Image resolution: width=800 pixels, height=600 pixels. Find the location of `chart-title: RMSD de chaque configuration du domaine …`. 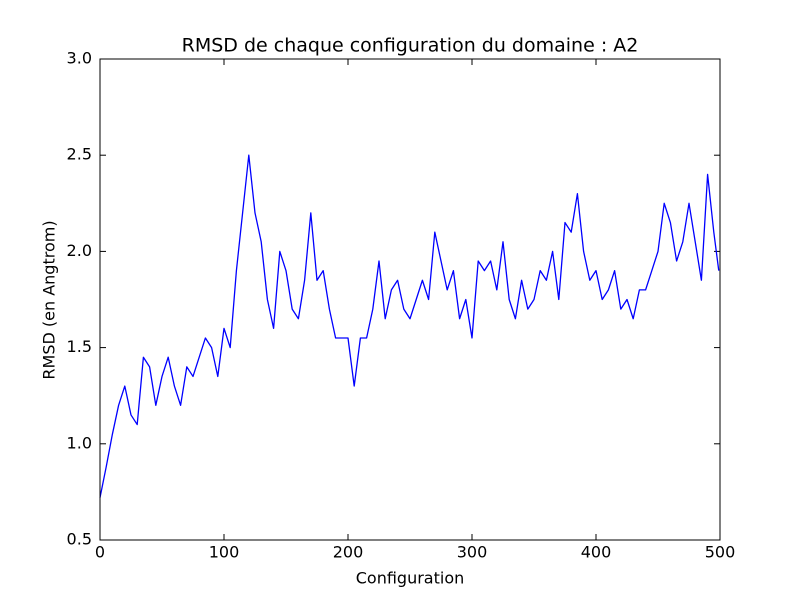

chart-title: RMSD de chaque configuration du domaine … is located at coordinates (410, 46).